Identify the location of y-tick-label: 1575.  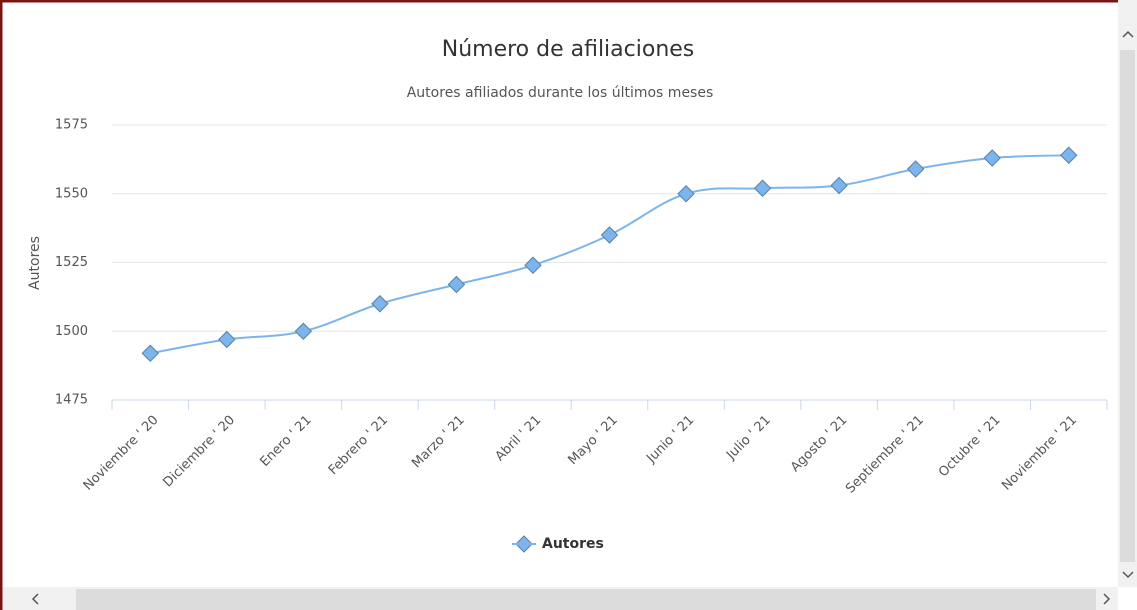
(71, 125).